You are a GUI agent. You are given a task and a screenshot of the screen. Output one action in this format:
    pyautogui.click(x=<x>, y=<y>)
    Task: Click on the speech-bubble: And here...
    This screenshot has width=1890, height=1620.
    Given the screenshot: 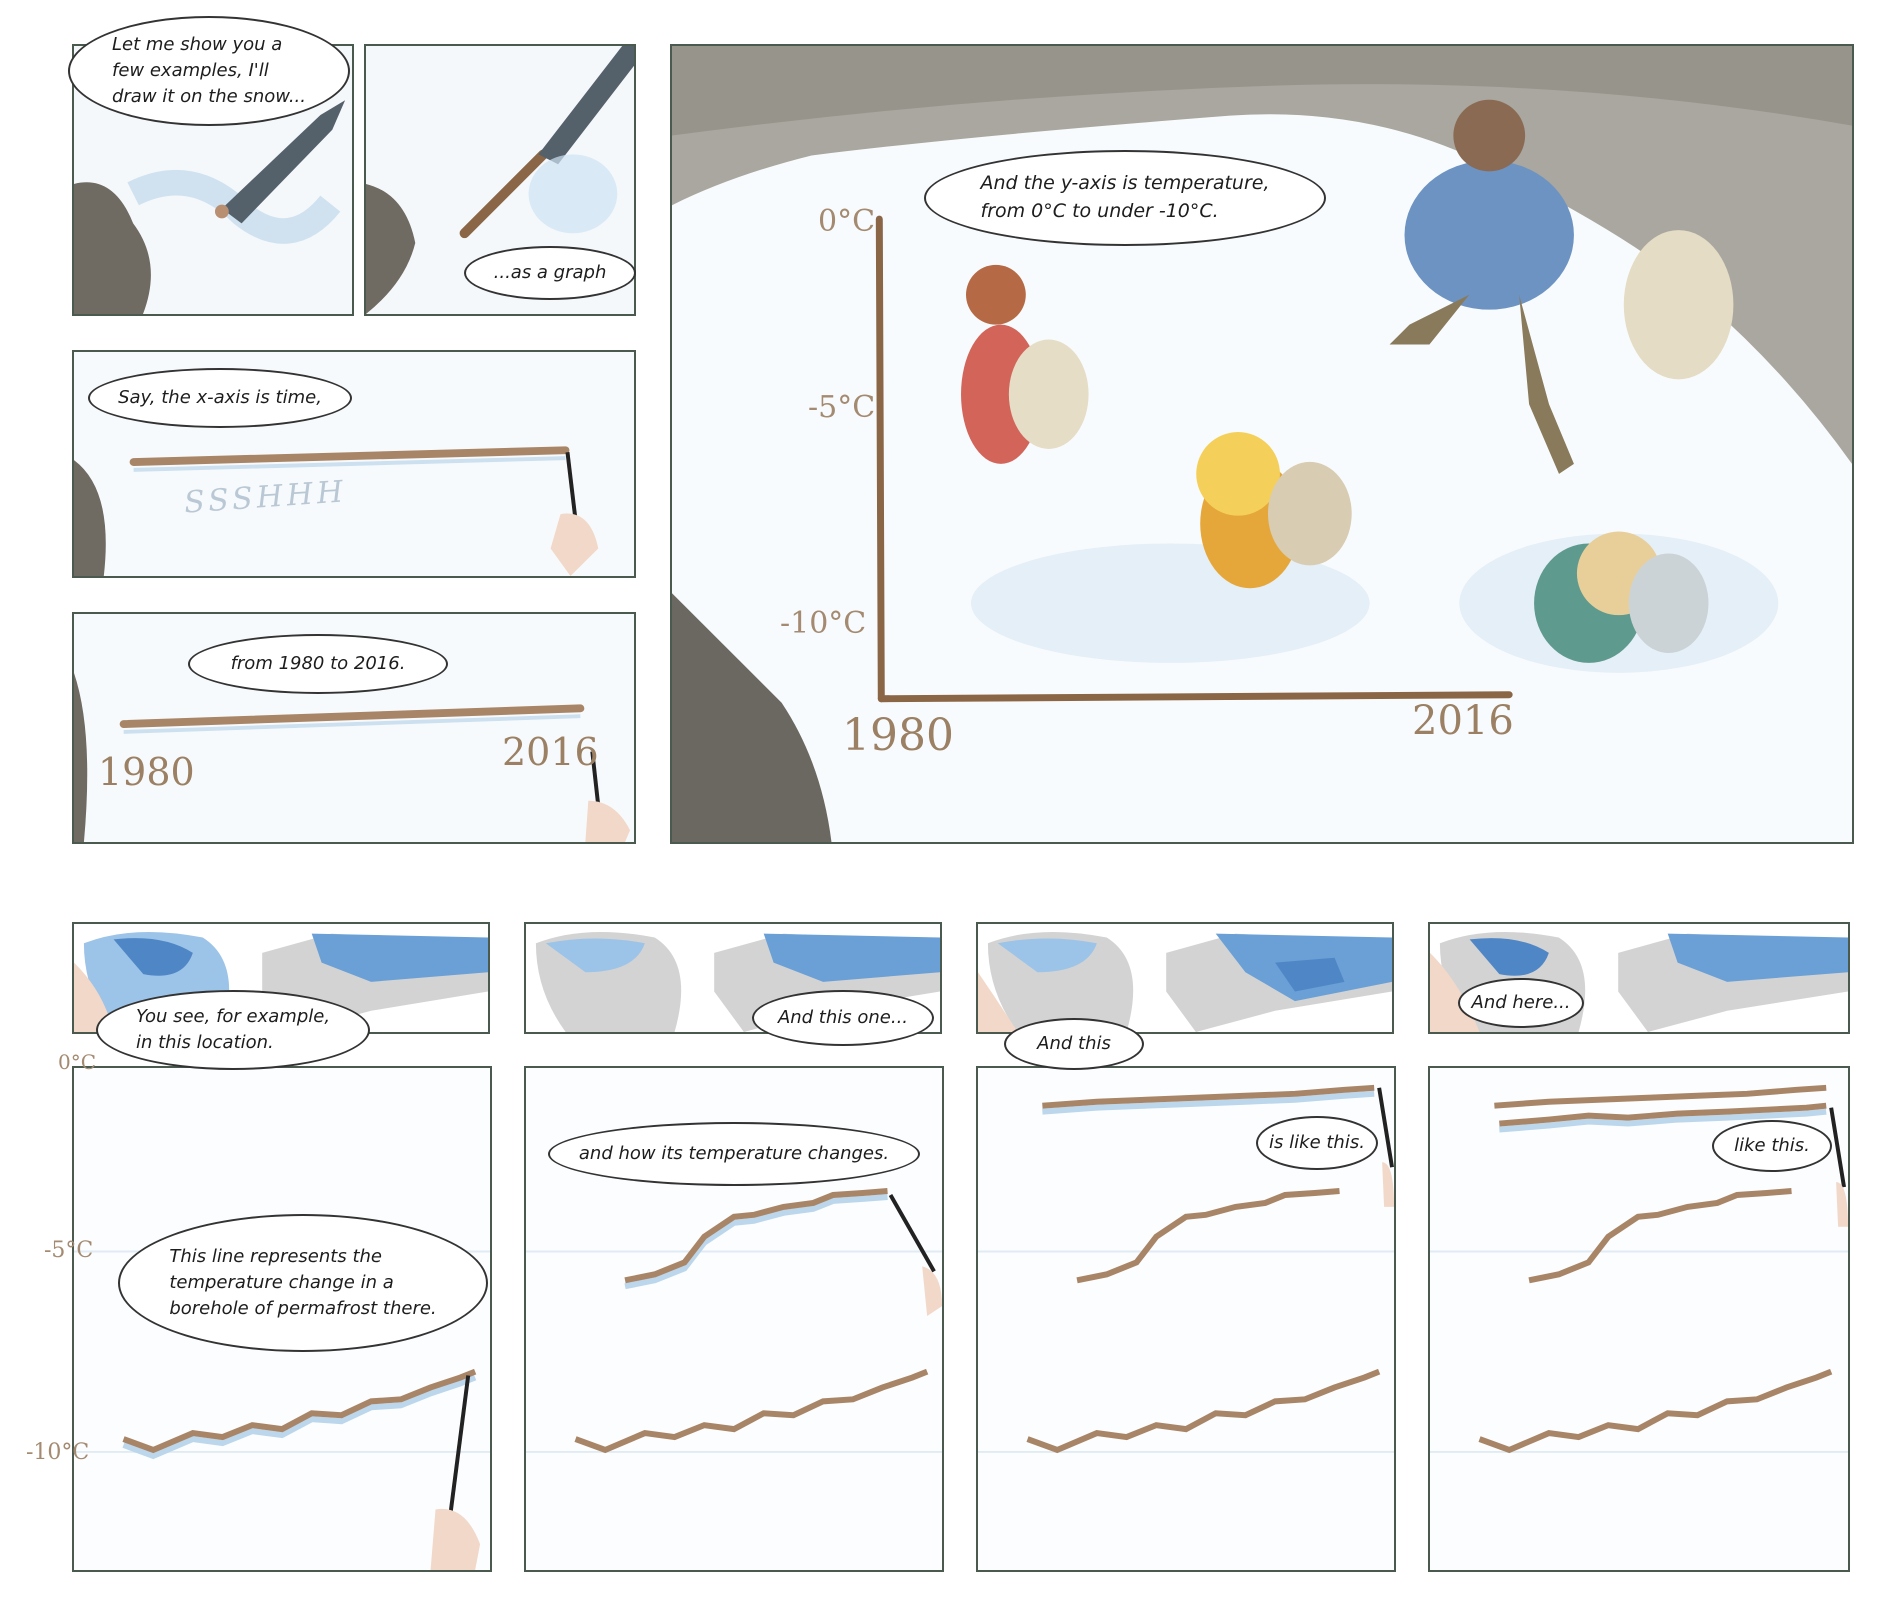 What is the action you would take?
    pyautogui.click(x=1521, y=1003)
    